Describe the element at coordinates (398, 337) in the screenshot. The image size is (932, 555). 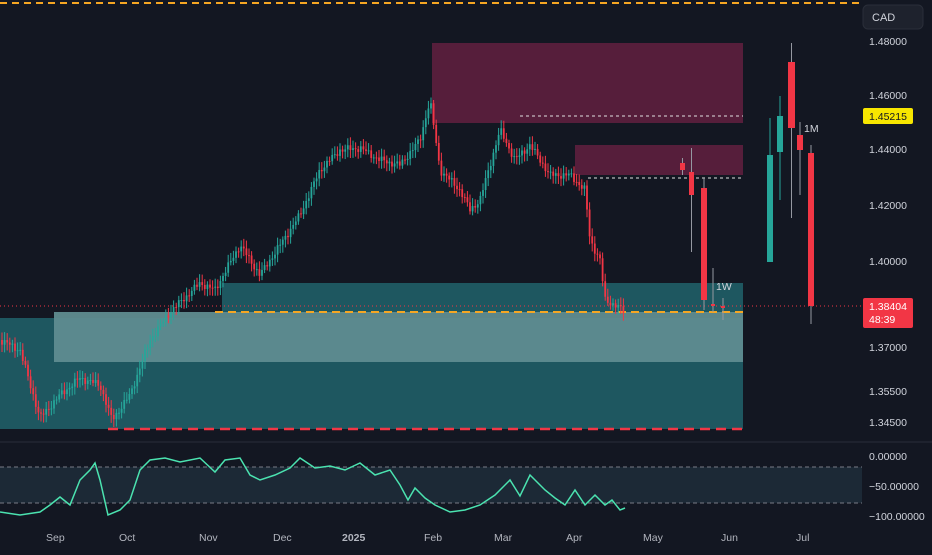
I see `demand-zone-core` at that location.